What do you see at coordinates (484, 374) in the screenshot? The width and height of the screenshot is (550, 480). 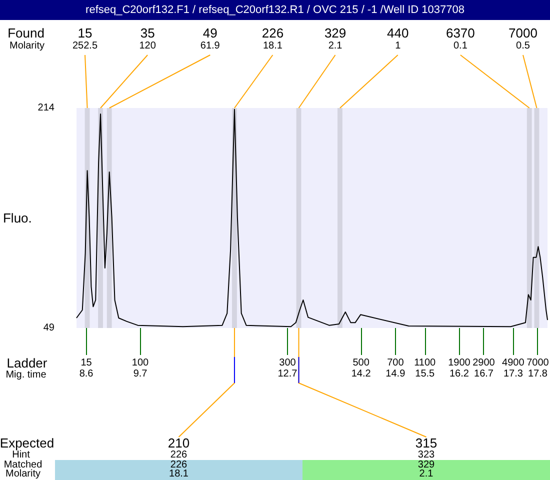 I see `x-tick-label: 16.7` at bounding box center [484, 374].